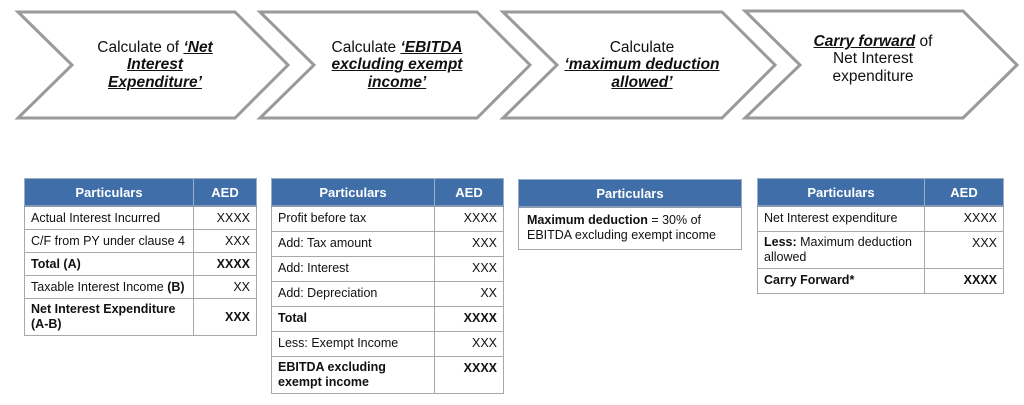  Describe the element at coordinates (353, 343) in the screenshot. I see `row-label: Less: Exempt Income` at that location.